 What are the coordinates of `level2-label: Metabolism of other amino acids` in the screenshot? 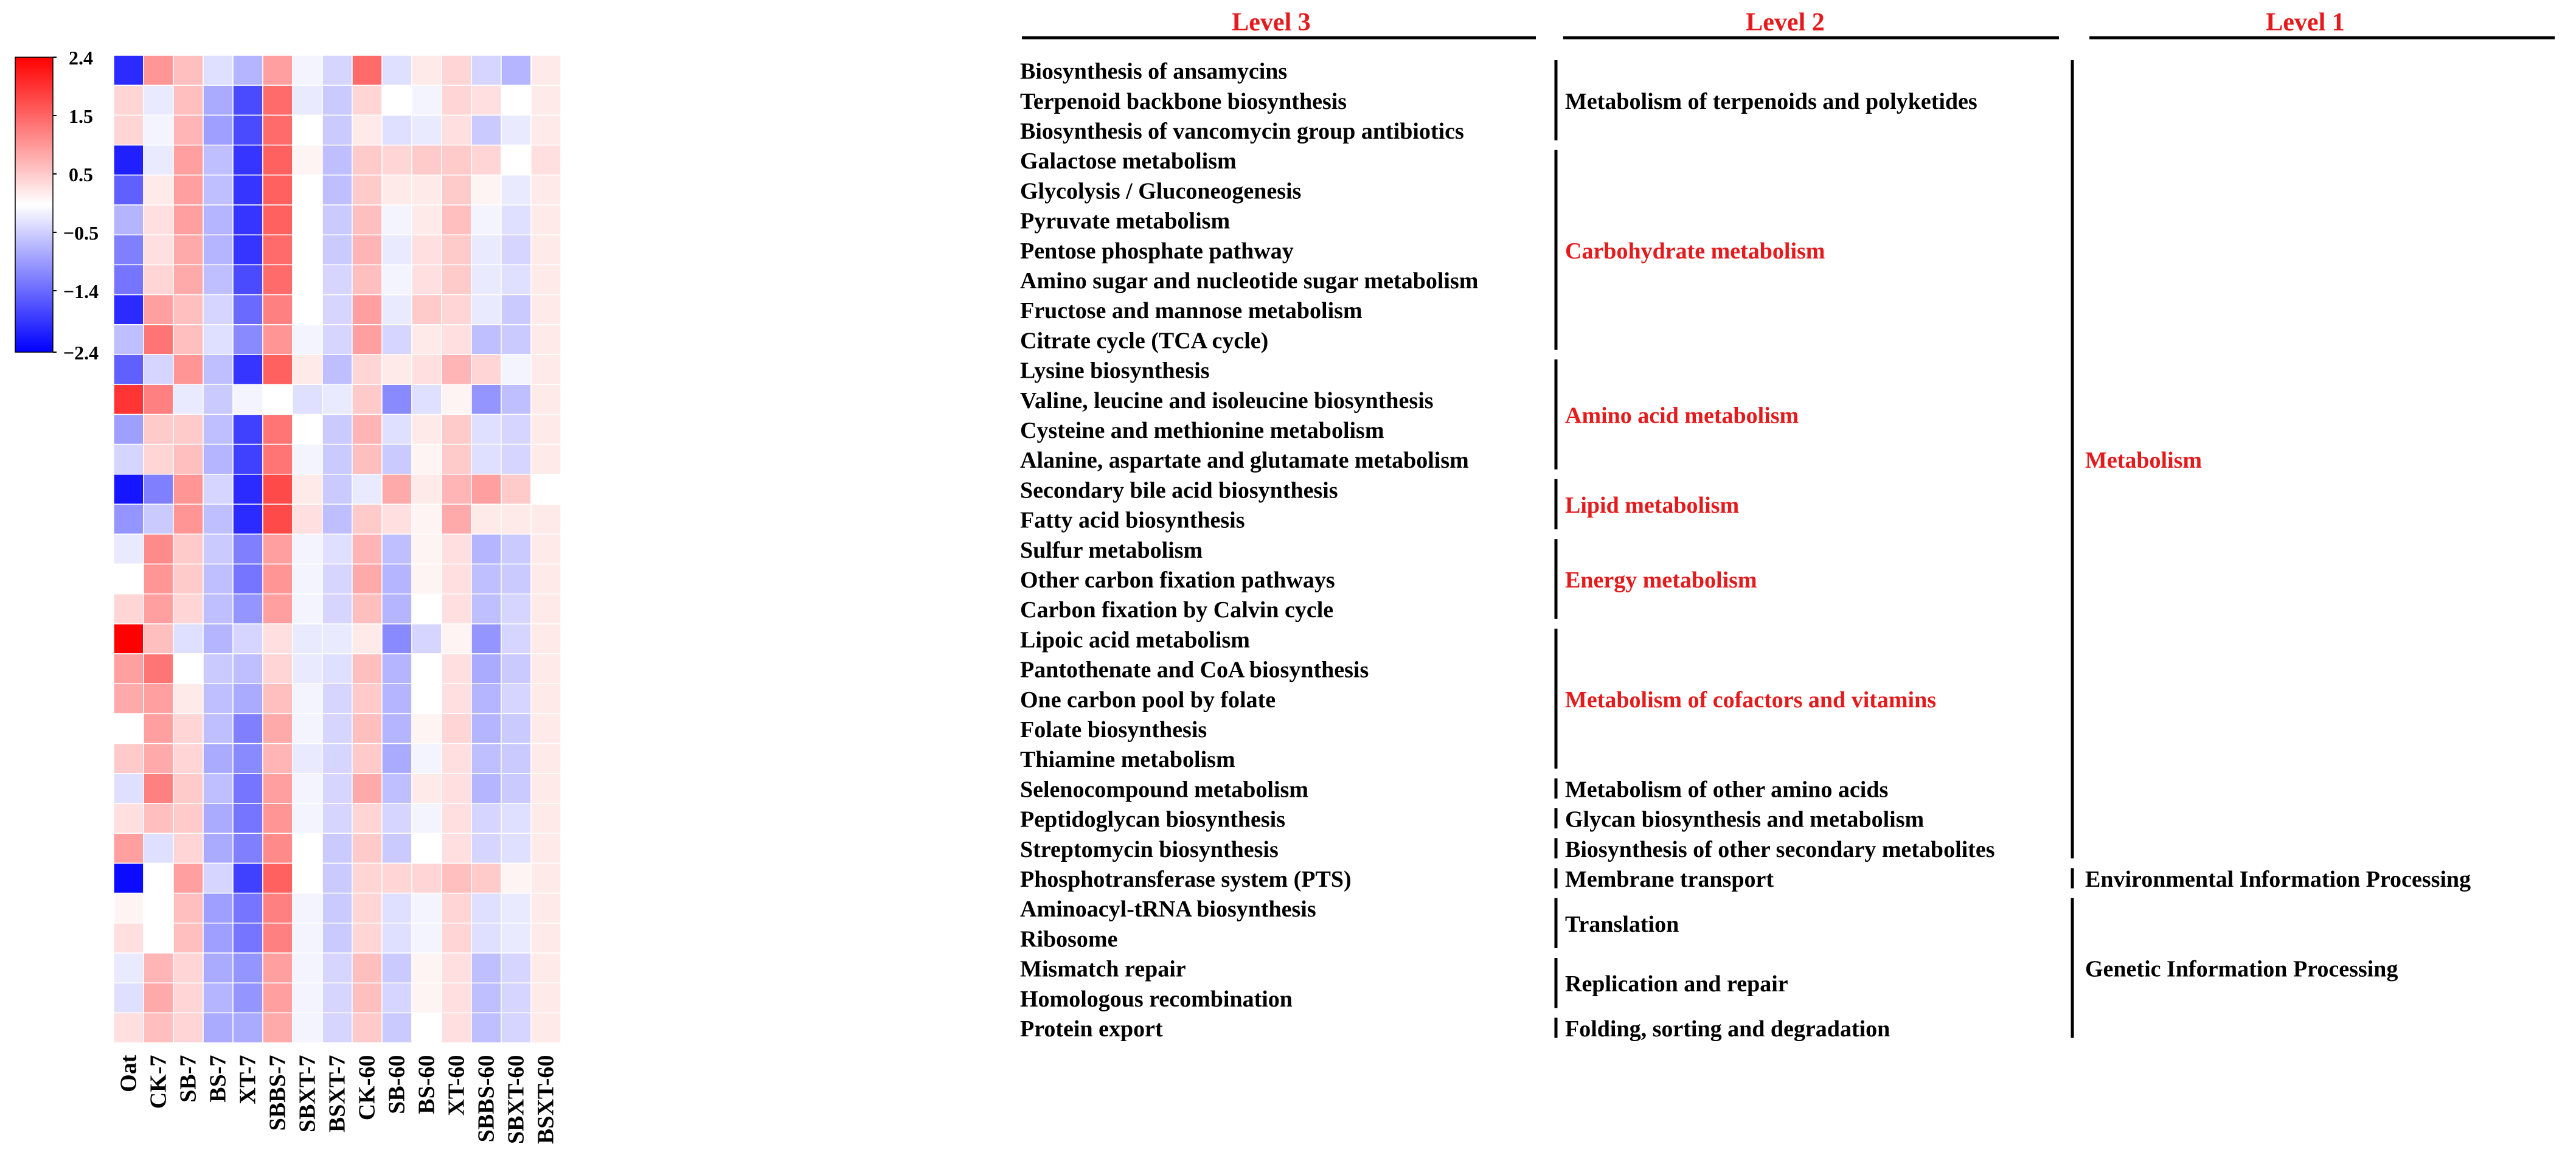 It's located at (1726, 789).